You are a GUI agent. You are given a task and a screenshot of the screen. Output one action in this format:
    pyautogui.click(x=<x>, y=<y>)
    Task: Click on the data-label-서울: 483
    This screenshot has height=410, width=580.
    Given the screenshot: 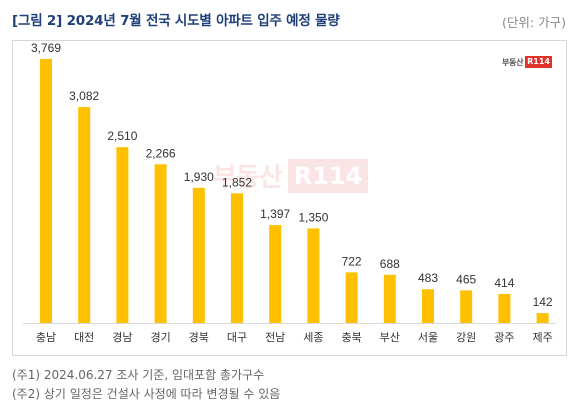 What is the action you would take?
    pyautogui.click(x=428, y=278)
    